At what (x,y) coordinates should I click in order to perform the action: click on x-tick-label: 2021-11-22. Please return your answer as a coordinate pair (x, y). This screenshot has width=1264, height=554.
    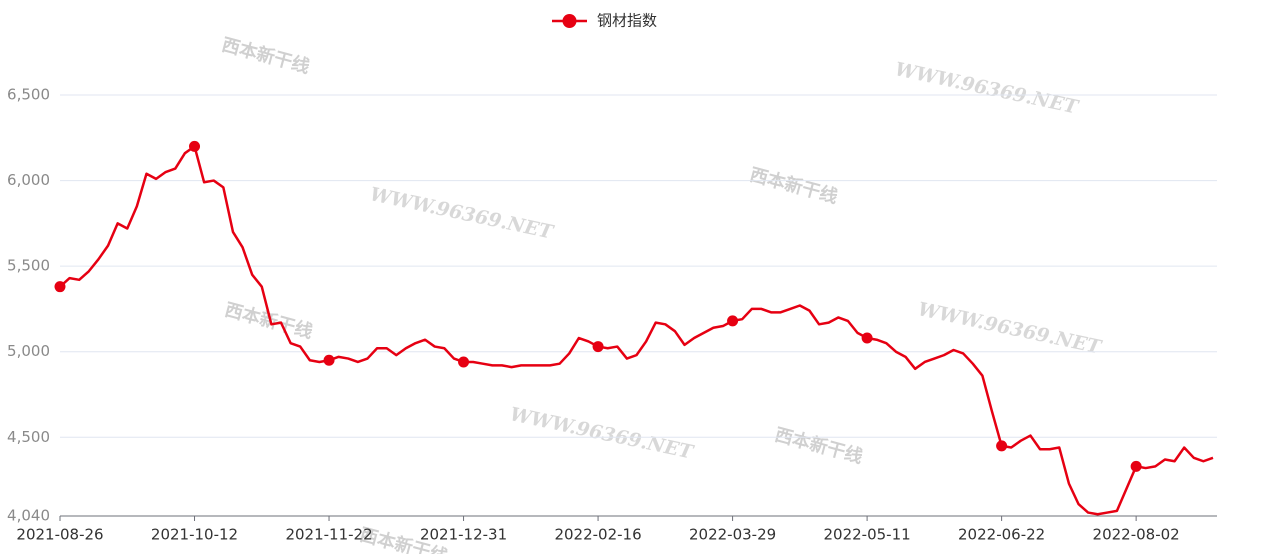
    Looking at the image, I should click on (328, 535).